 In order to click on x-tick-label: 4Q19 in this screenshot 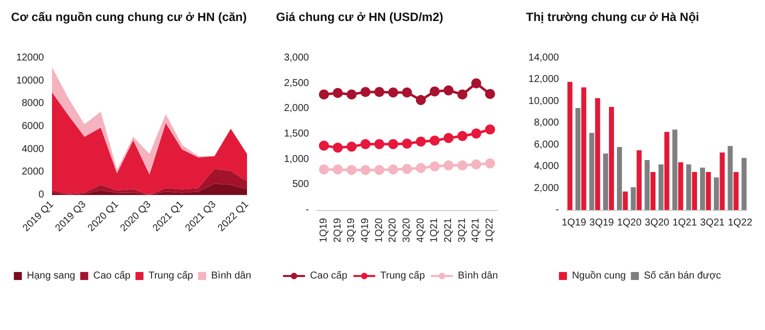, I will do `click(365, 230)`.